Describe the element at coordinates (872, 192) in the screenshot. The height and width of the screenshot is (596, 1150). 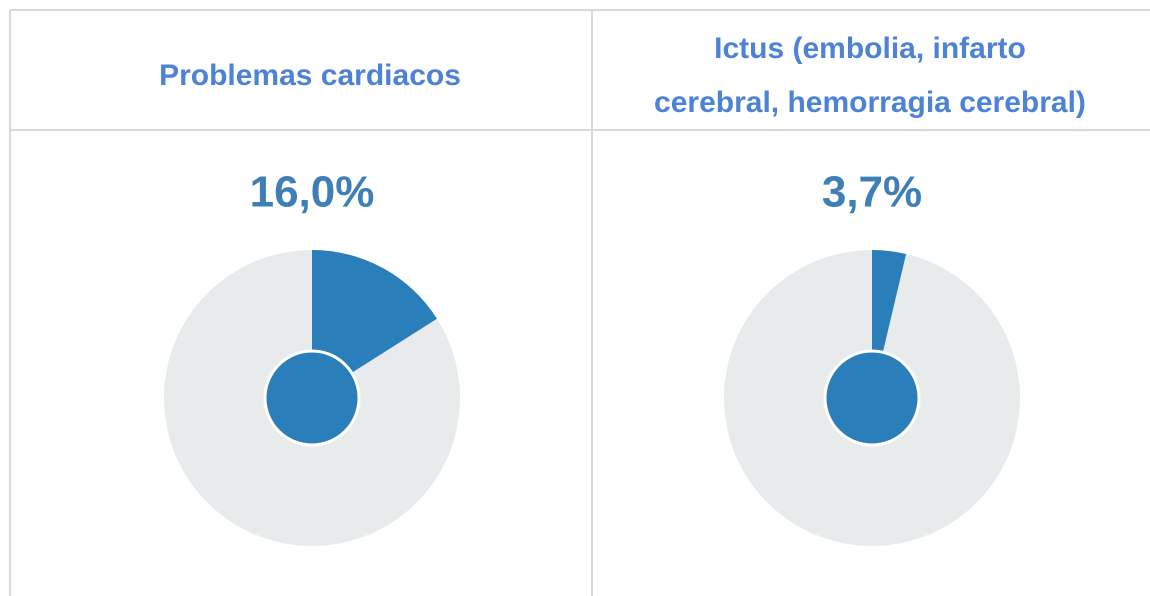
I see `percent-label: 3,7%` at that location.